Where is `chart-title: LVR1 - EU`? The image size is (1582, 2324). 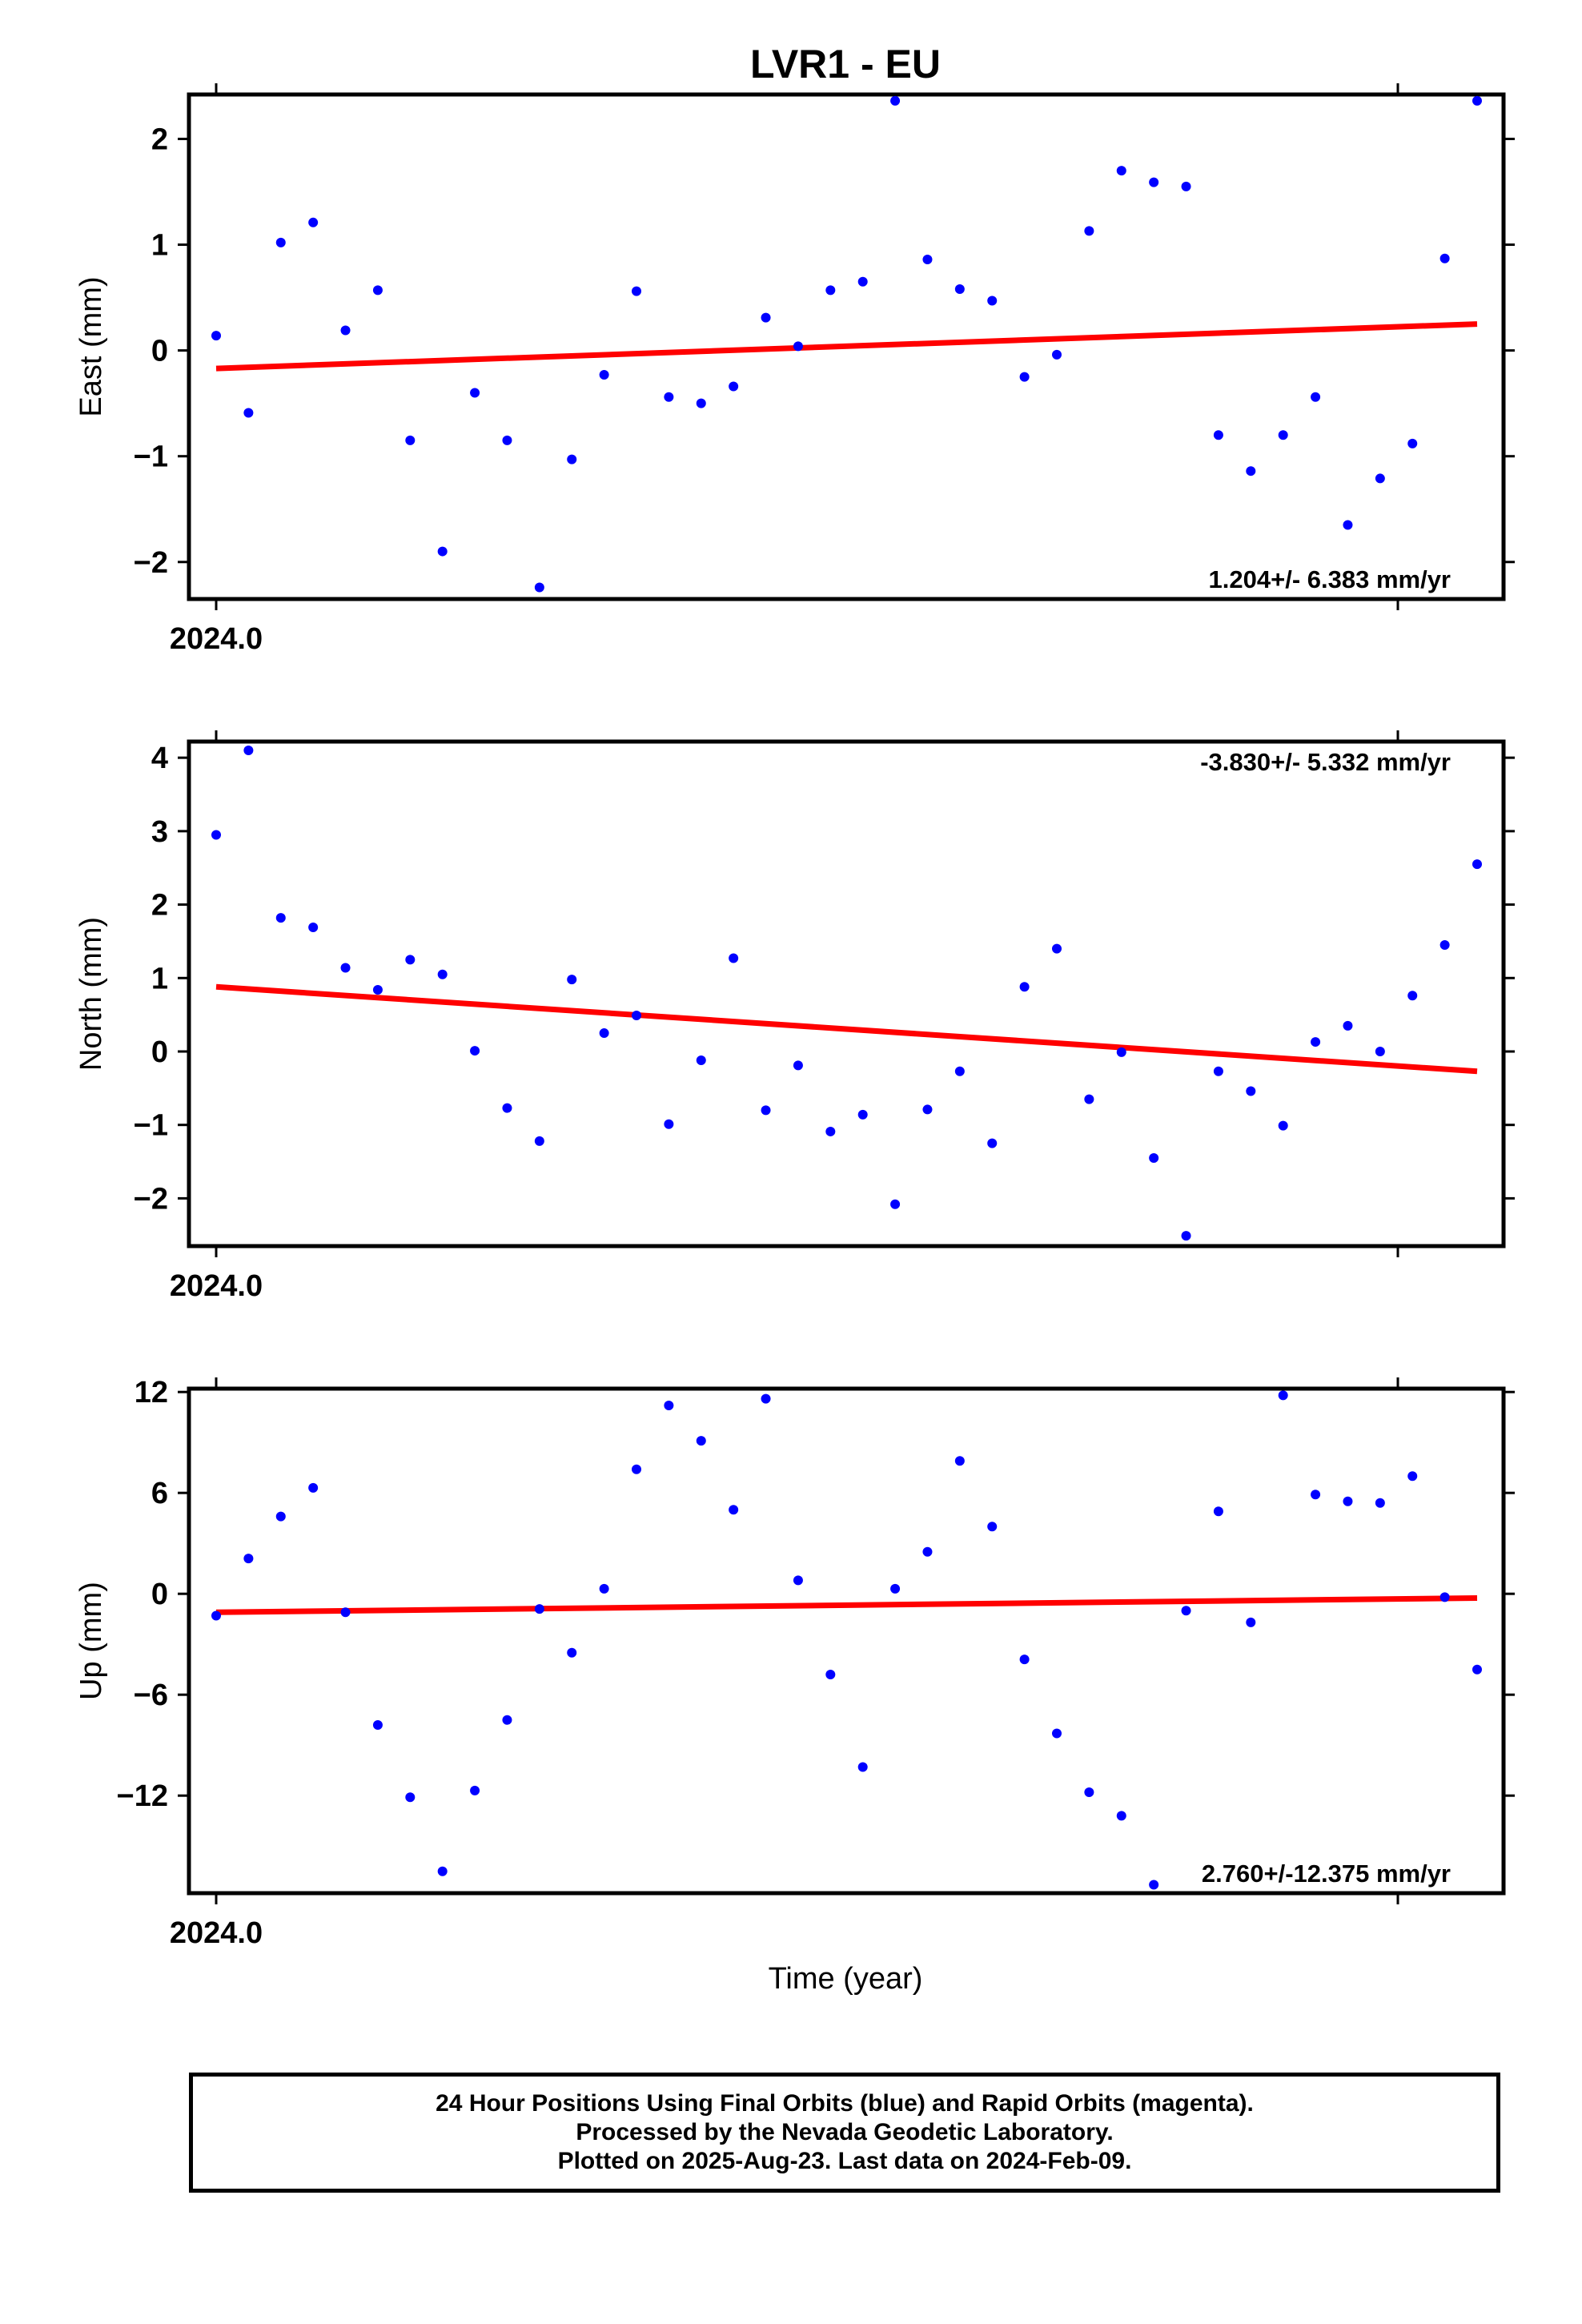 chart-title: LVR1 - EU is located at coordinates (846, 64).